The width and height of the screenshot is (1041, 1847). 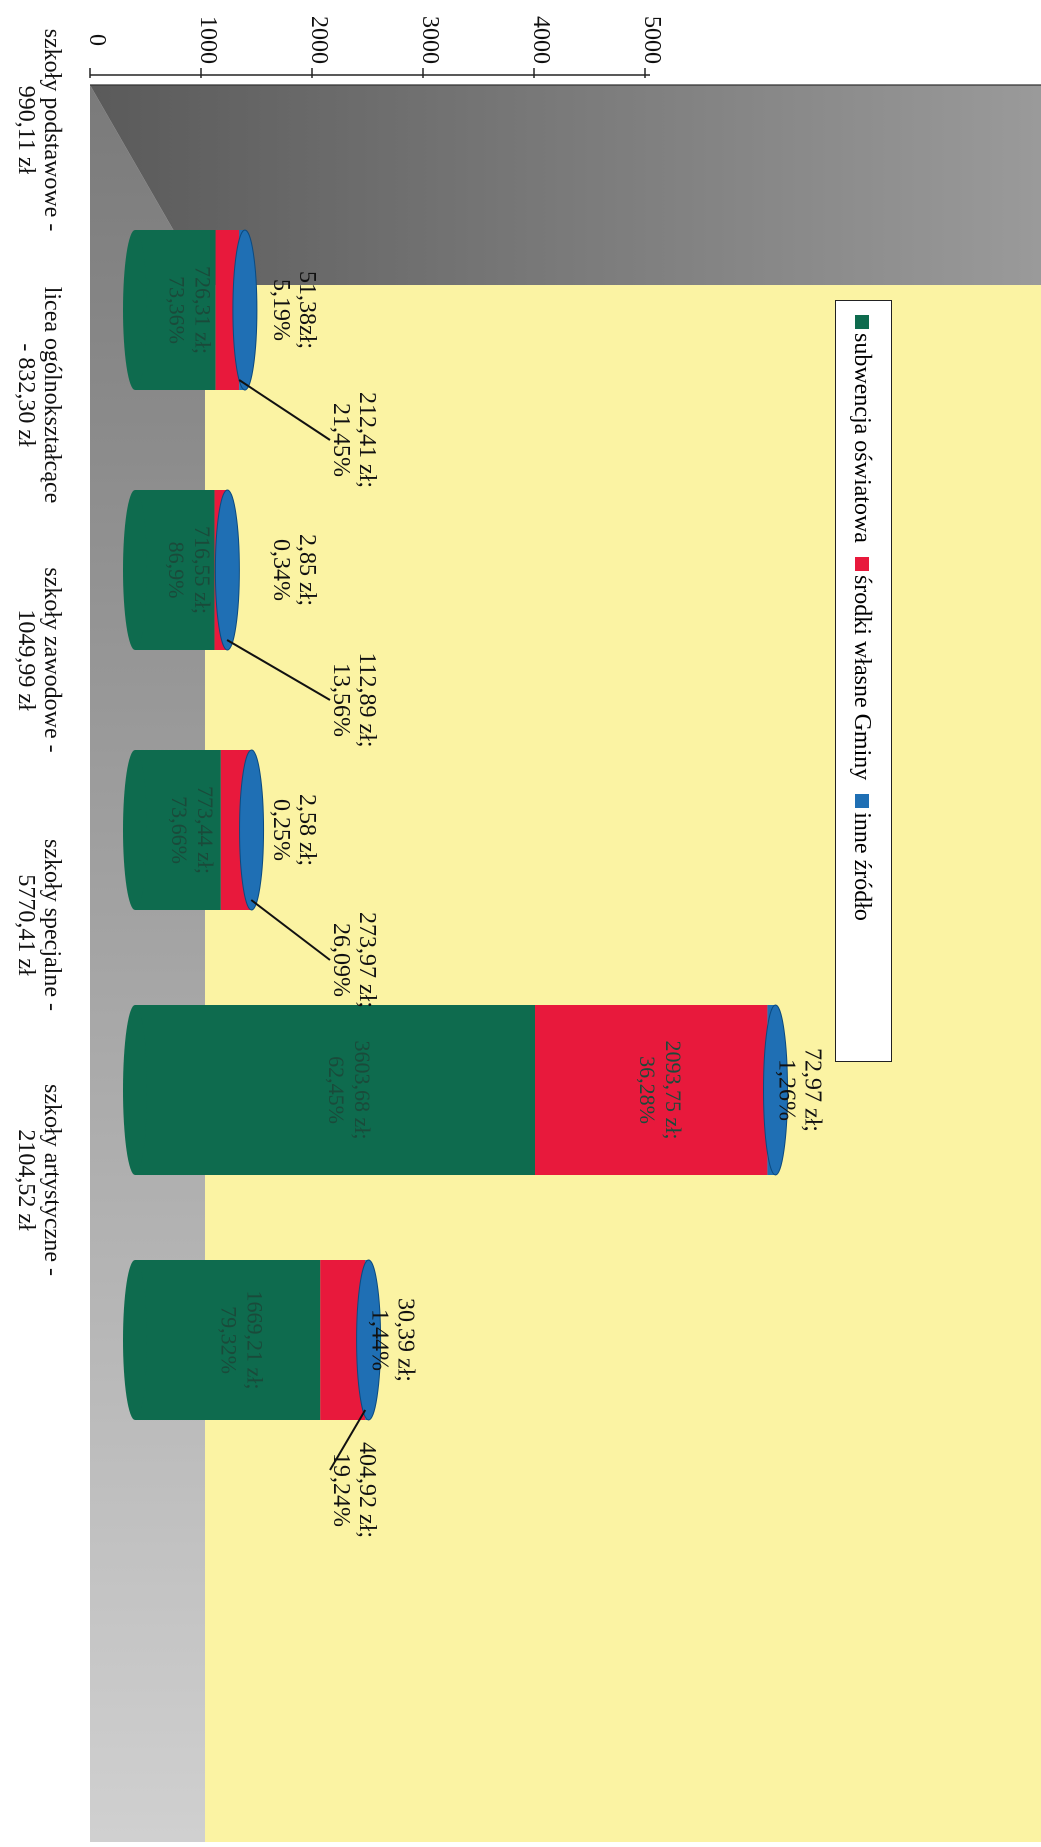 I want to click on tick-label: 5000, so click(x=652, y=40).